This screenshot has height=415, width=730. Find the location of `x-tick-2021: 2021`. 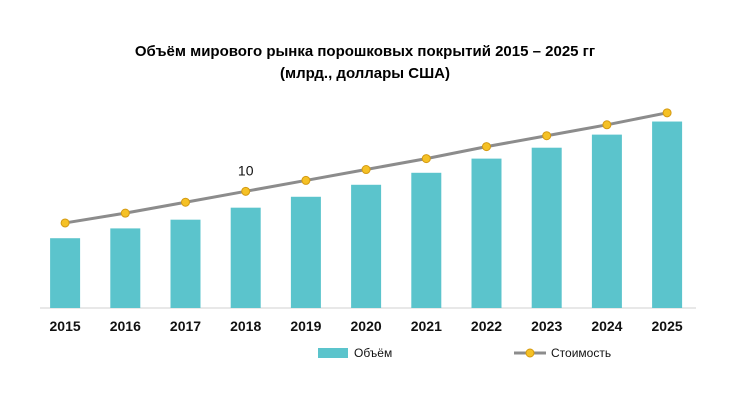

x-tick-2021: 2021 is located at coordinates (426, 326).